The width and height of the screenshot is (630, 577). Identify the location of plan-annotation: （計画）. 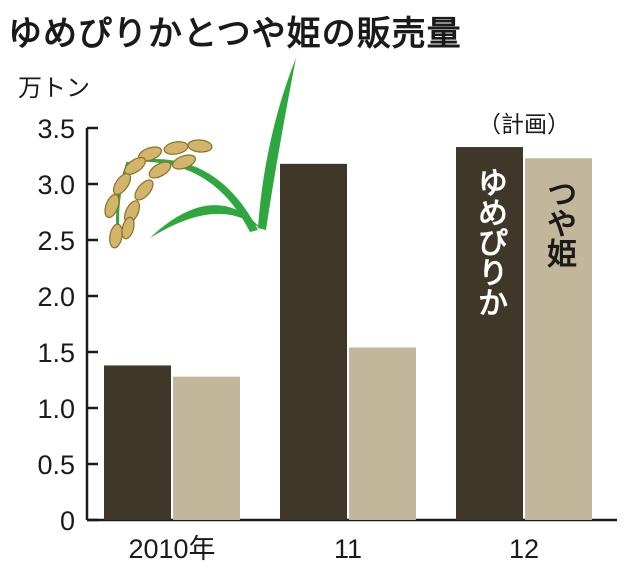
(524, 125).